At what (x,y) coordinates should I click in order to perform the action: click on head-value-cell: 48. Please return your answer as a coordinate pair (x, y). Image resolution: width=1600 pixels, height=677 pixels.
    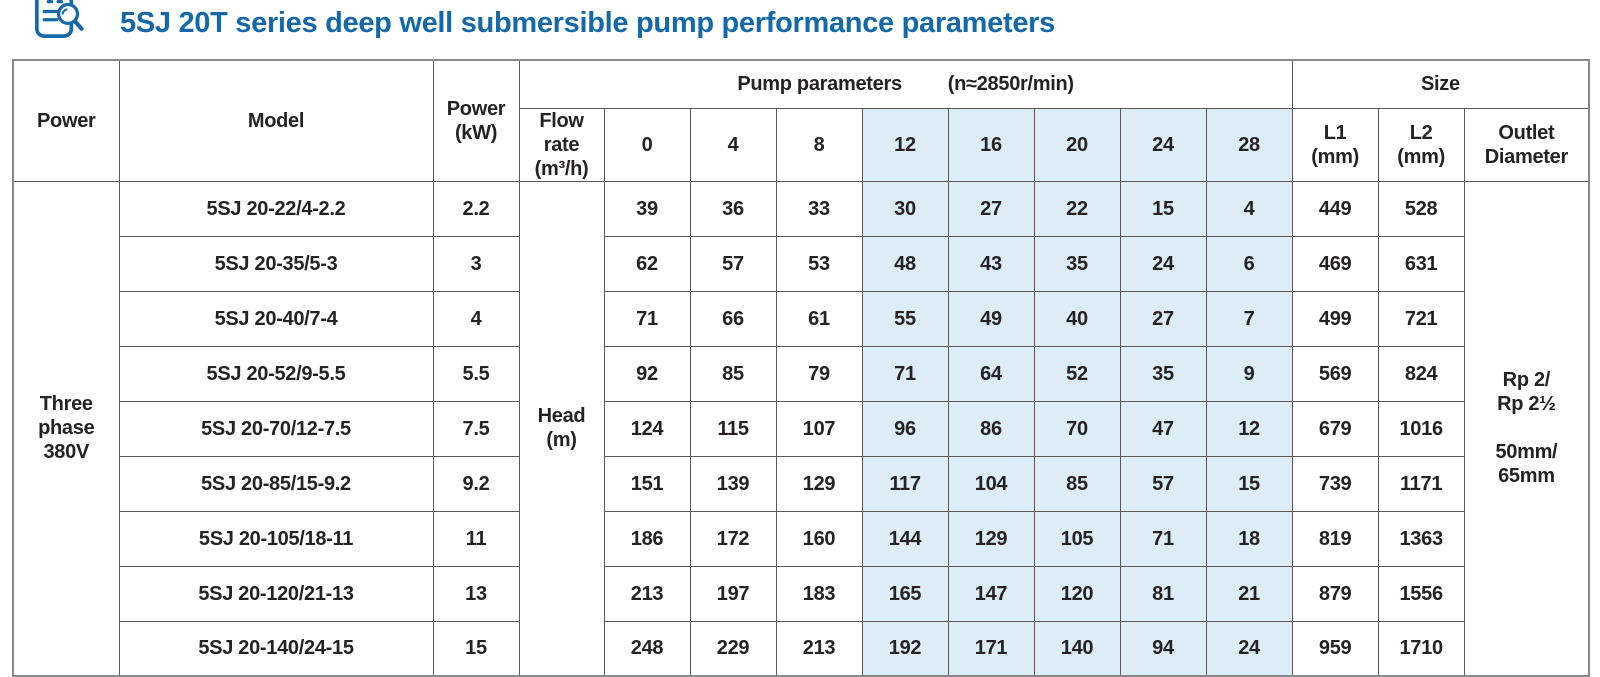
    Looking at the image, I should click on (905, 263).